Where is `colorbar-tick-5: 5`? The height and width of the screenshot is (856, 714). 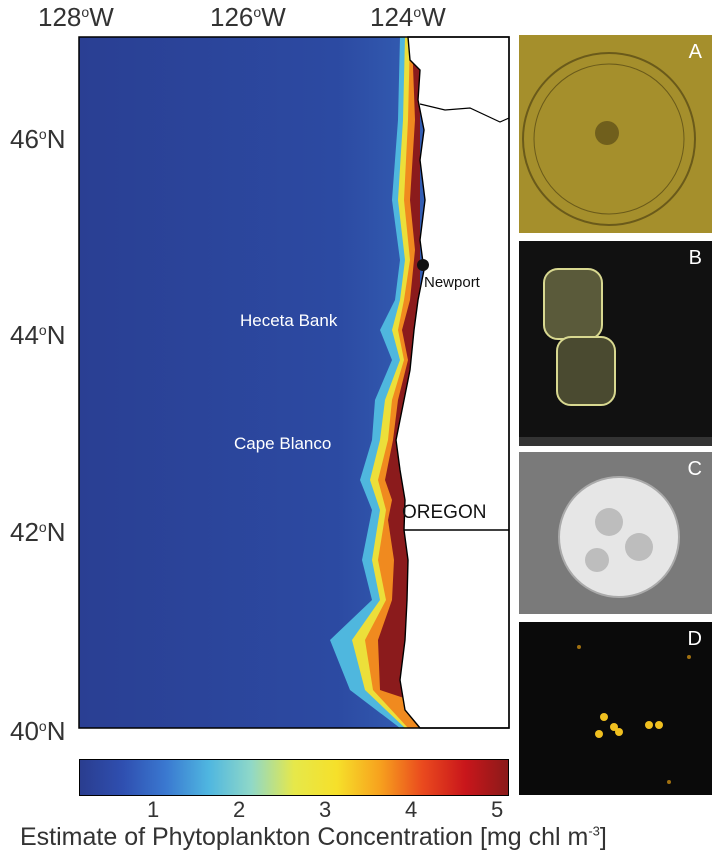
colorbar-tick-5: 5 is located at coordinates (497, 809).